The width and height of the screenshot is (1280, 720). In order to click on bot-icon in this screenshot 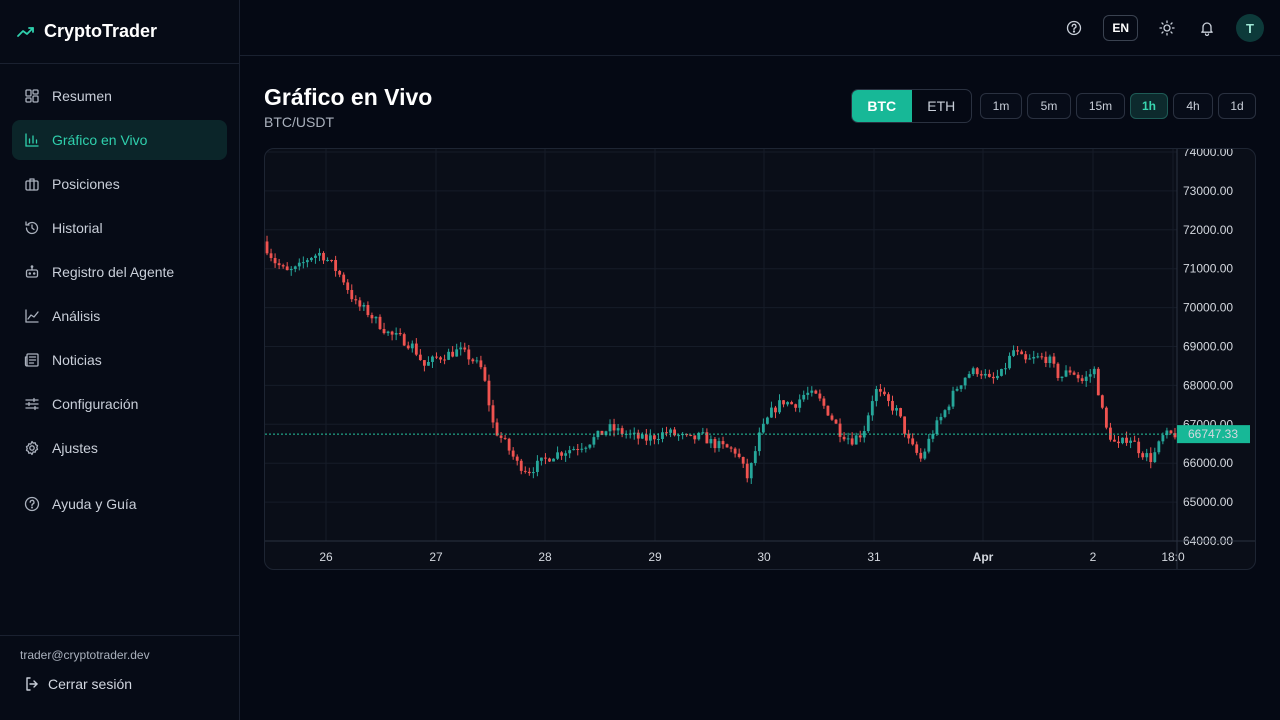, I will do `click(32, 272)`.